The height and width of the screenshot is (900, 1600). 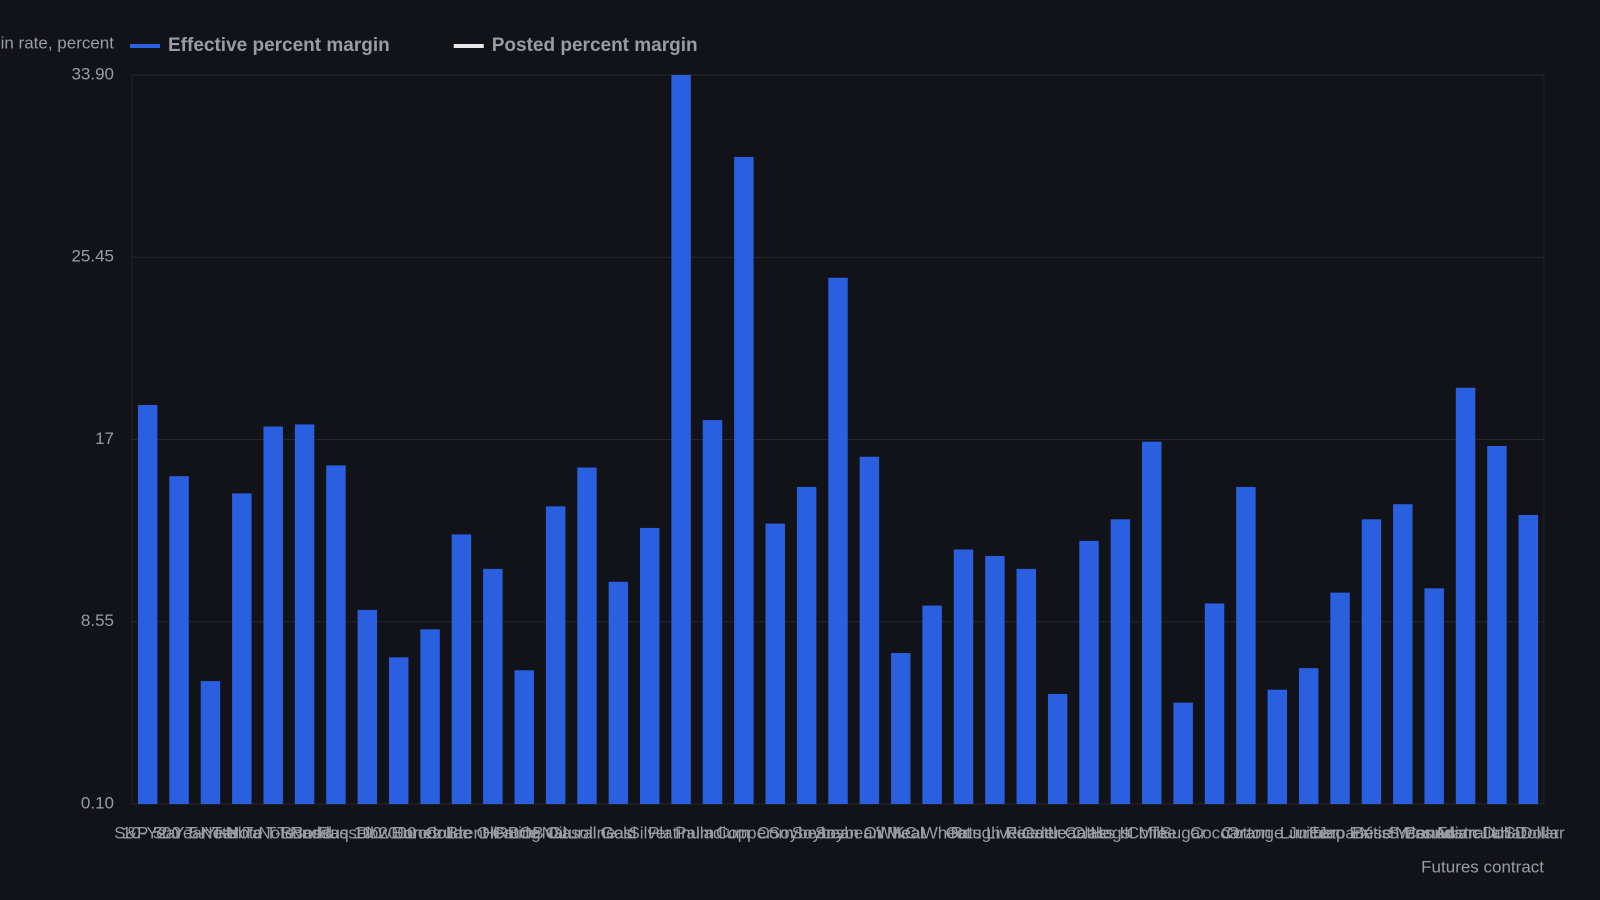 I want to click on x-tick-label: Oats, so click(x=964, y=832).